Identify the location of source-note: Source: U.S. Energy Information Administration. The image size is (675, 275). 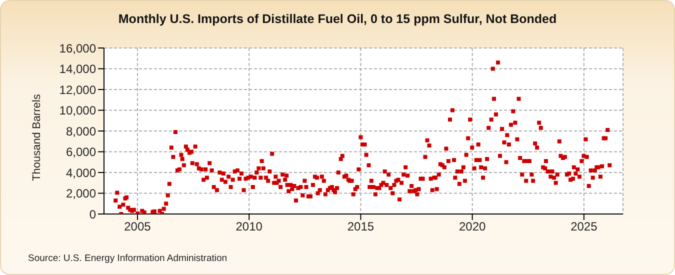
(128, 258).